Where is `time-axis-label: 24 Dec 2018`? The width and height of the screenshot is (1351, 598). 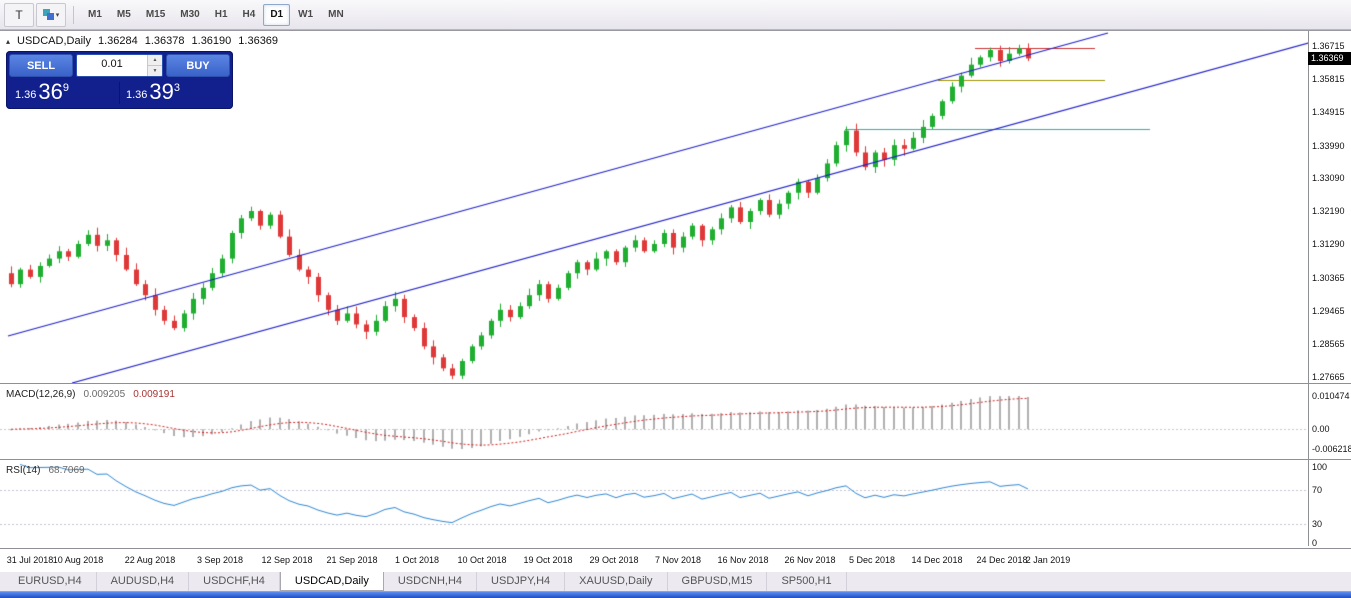
time-axis-label: 24 Dec 2018 is located at coordinates (1002, 560).